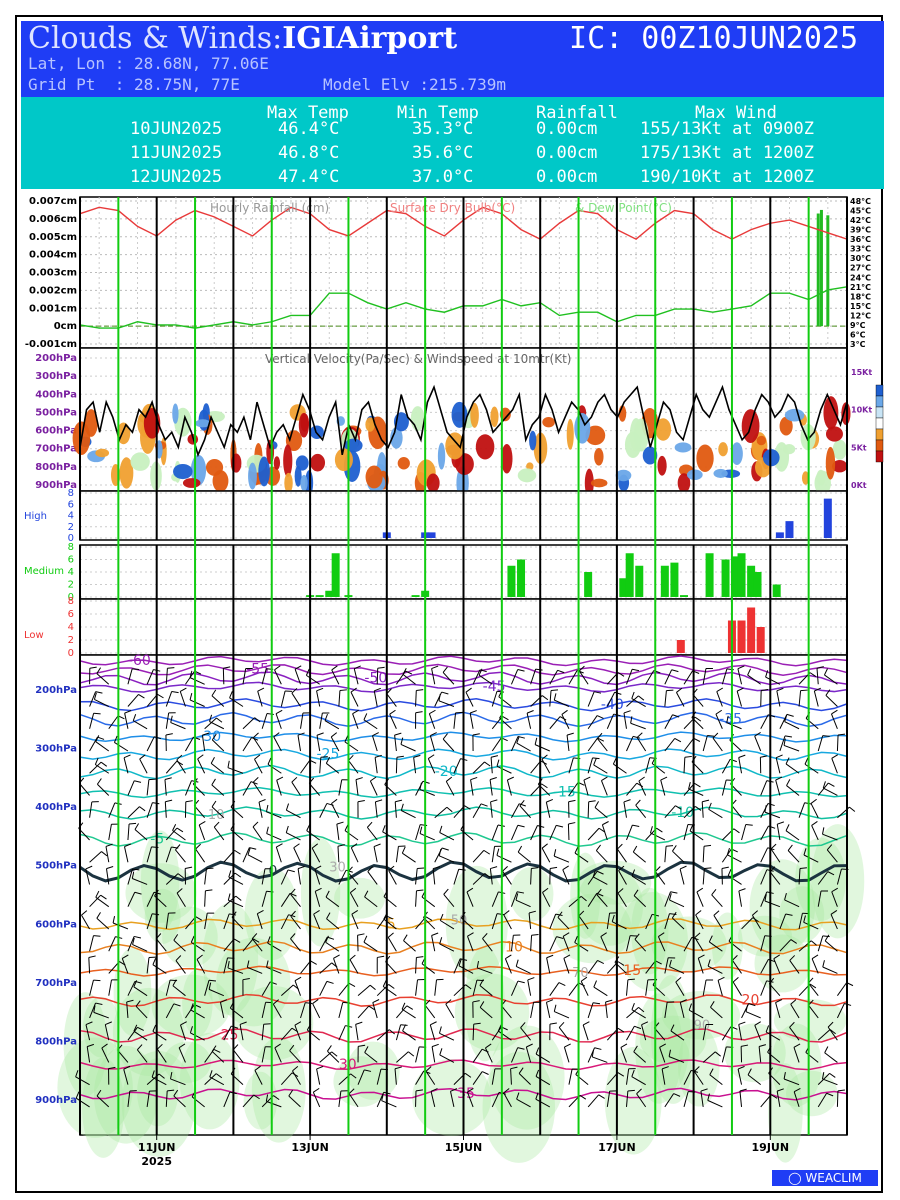 The width and height of the screenshot is (900, 1200). What do you see at coordinates (860, 258) in the screenshot?
I see `y-right-tick-label: 30°C` at bounding box center [860, 258].